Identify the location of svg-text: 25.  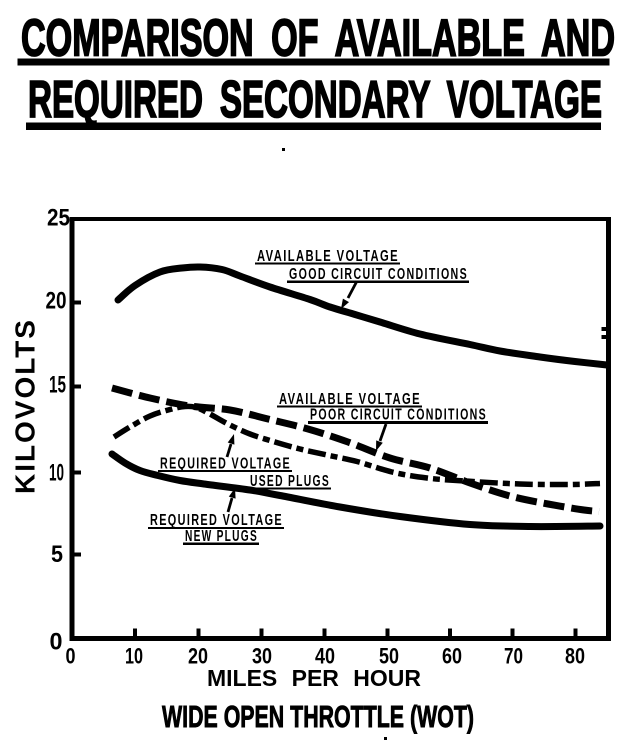
(58, 218).